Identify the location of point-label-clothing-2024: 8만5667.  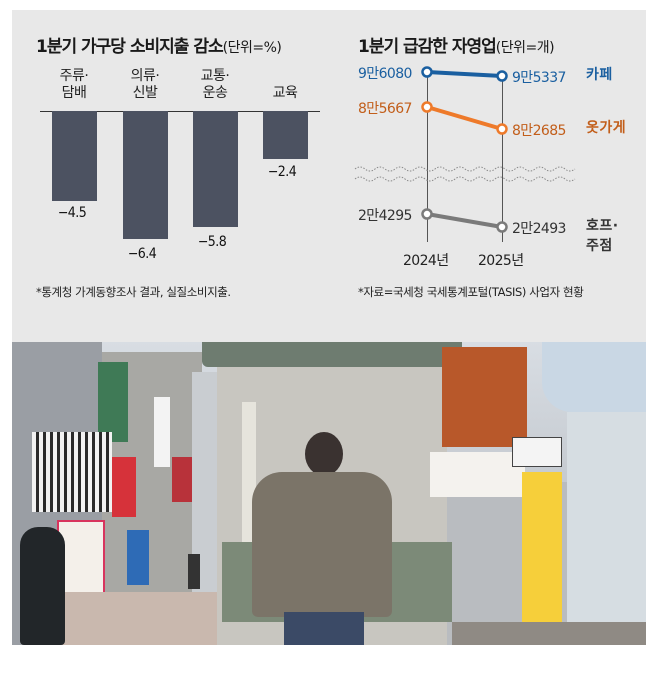
(385, 109).